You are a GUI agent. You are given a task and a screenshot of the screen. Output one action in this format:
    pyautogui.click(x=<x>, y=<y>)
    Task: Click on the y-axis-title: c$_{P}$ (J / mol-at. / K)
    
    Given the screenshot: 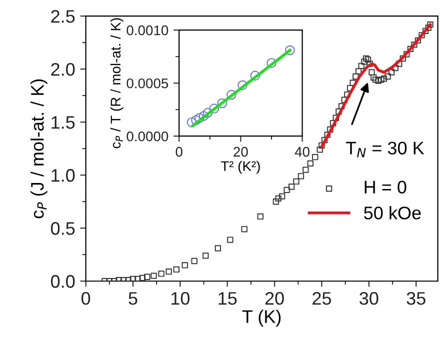 What is the action you would take?
    pyautogui.click(x=39, y=148)
    